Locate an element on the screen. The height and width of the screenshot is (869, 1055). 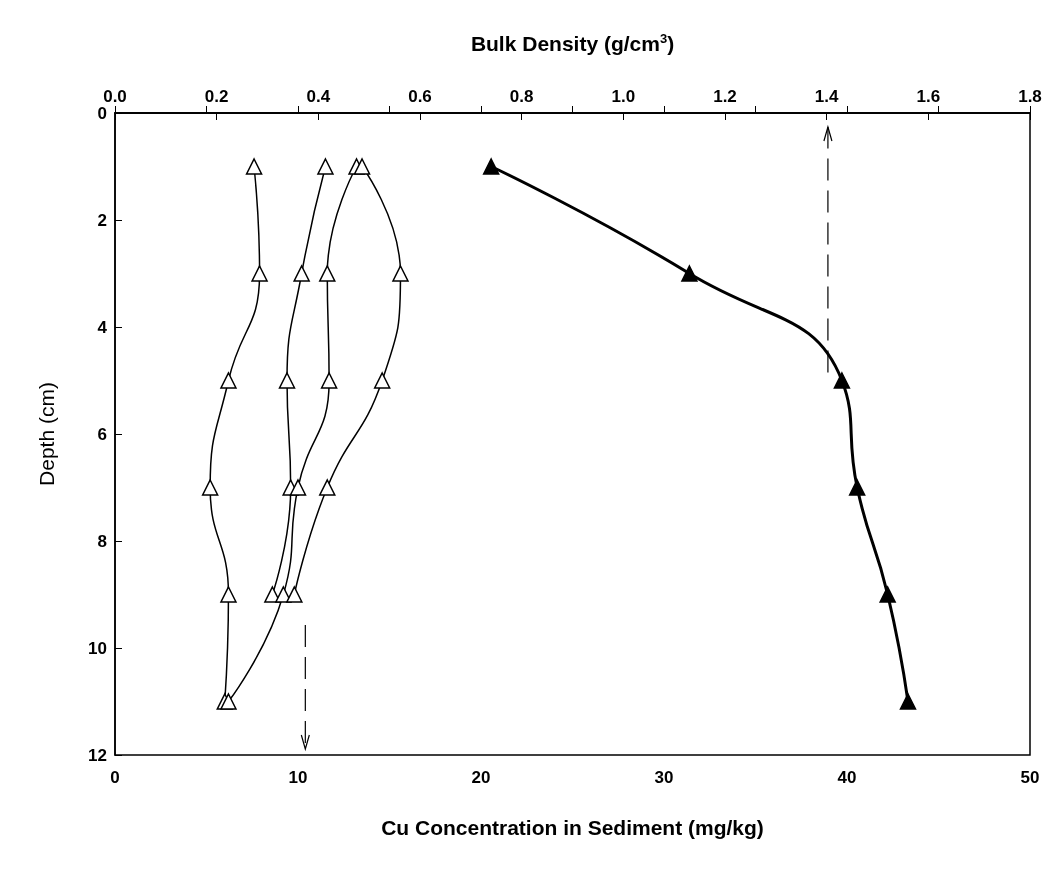
y-axis-title: Depth (cm) is located at coordinates (46, 434).